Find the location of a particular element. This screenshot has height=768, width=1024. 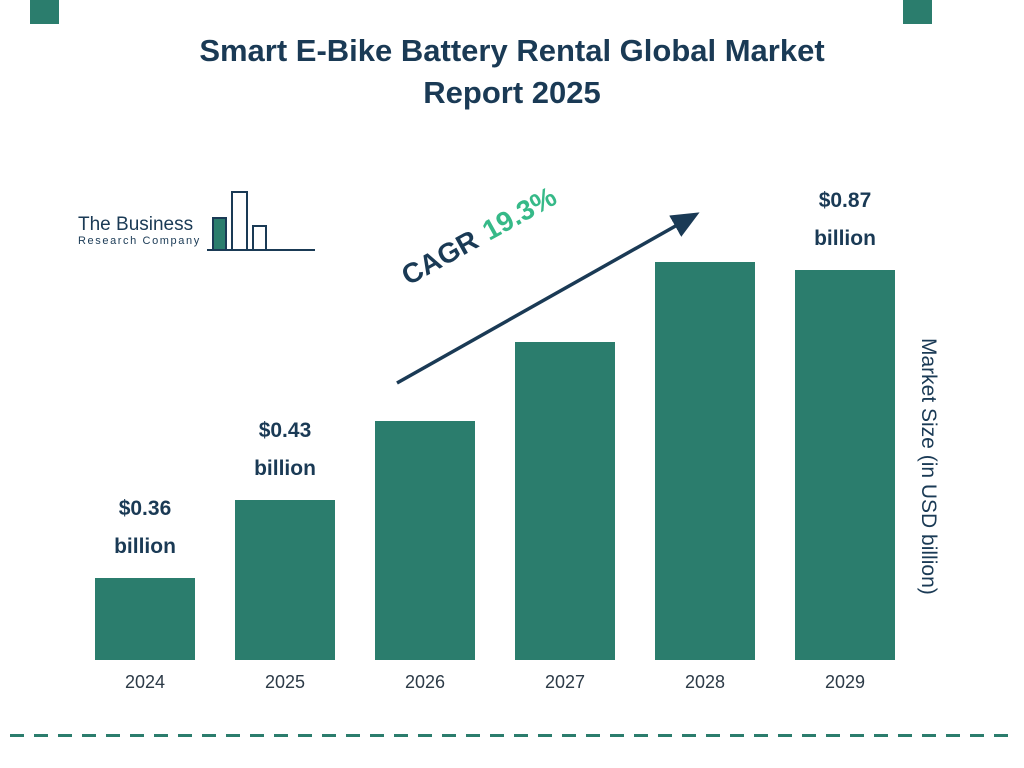

logo-text-primary: The Business is located at coordinates (136, 224).